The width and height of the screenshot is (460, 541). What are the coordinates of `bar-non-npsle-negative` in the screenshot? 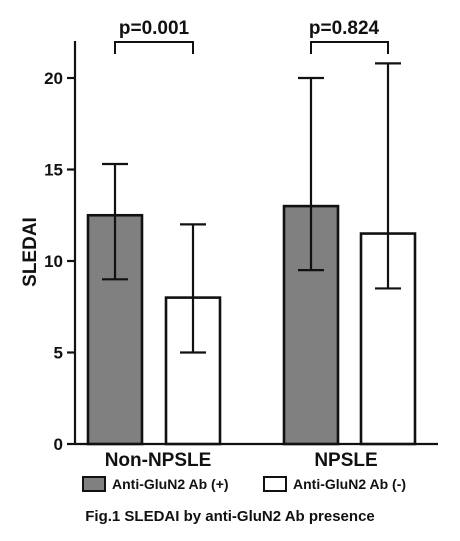 It's located at (193, 371).